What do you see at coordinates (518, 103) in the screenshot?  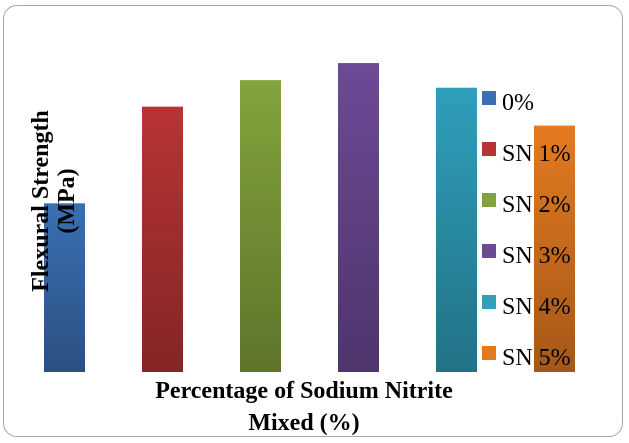 I see `legend-label-0: 0%` at bounding box center [518, 103].